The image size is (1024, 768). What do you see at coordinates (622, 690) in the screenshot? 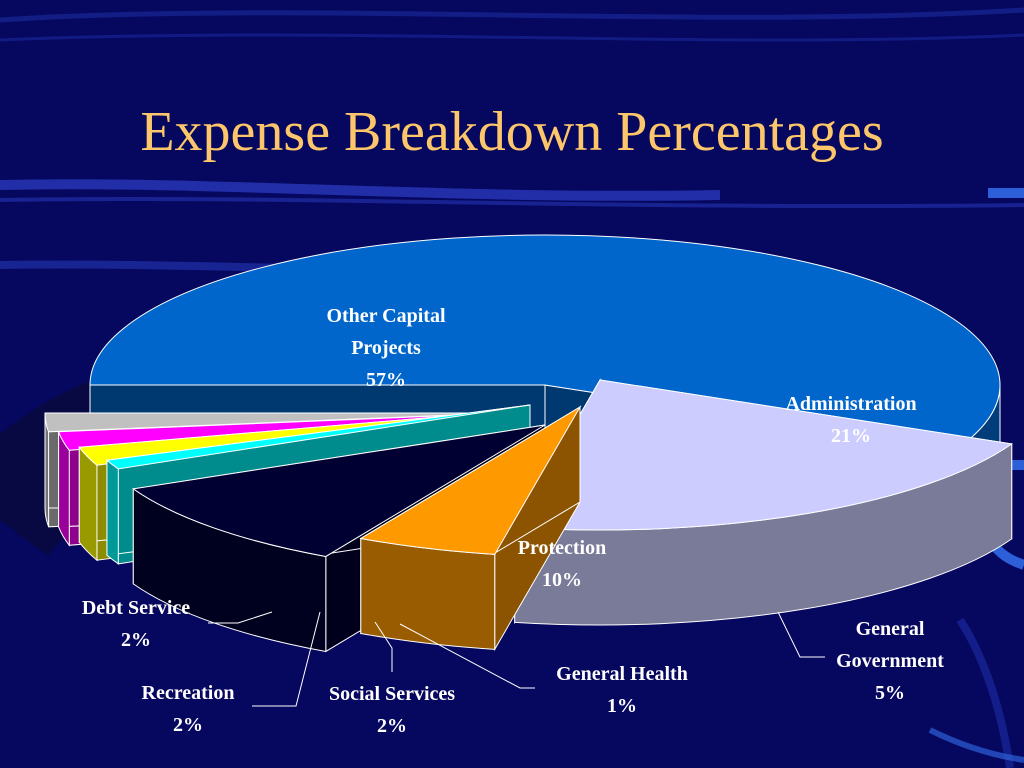
I see `slice-label-general-health: General Health 1%` at bounding box center [622, 690].